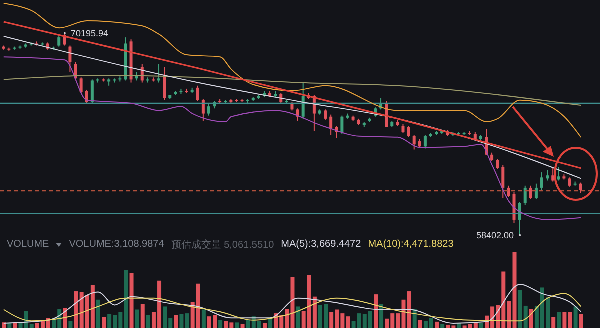  Describe the element at coordinates (89, 33) in the screenshot. I see `annotation: 70195.94` at that location.